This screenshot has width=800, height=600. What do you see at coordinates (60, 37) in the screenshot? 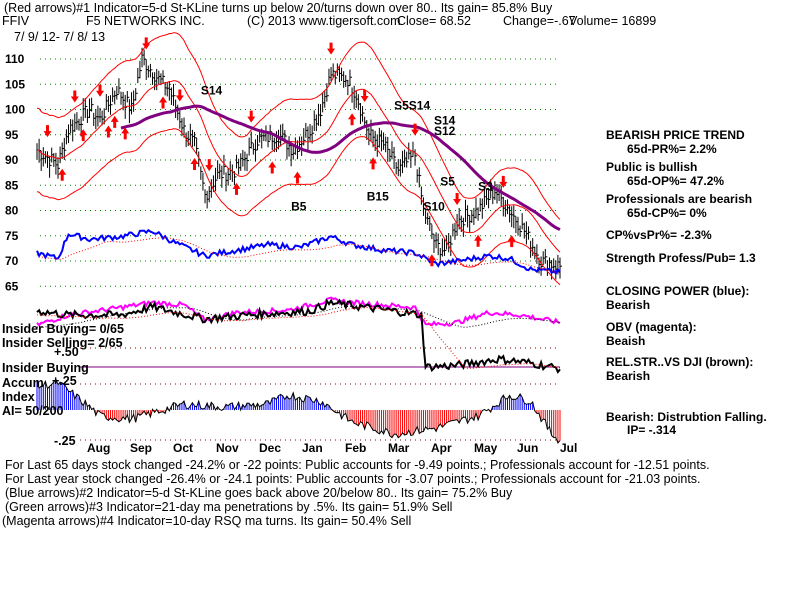
I see `date-range: 7/ 9/ 12- 7/ 8/ 13` at bounding box center [60, 37].